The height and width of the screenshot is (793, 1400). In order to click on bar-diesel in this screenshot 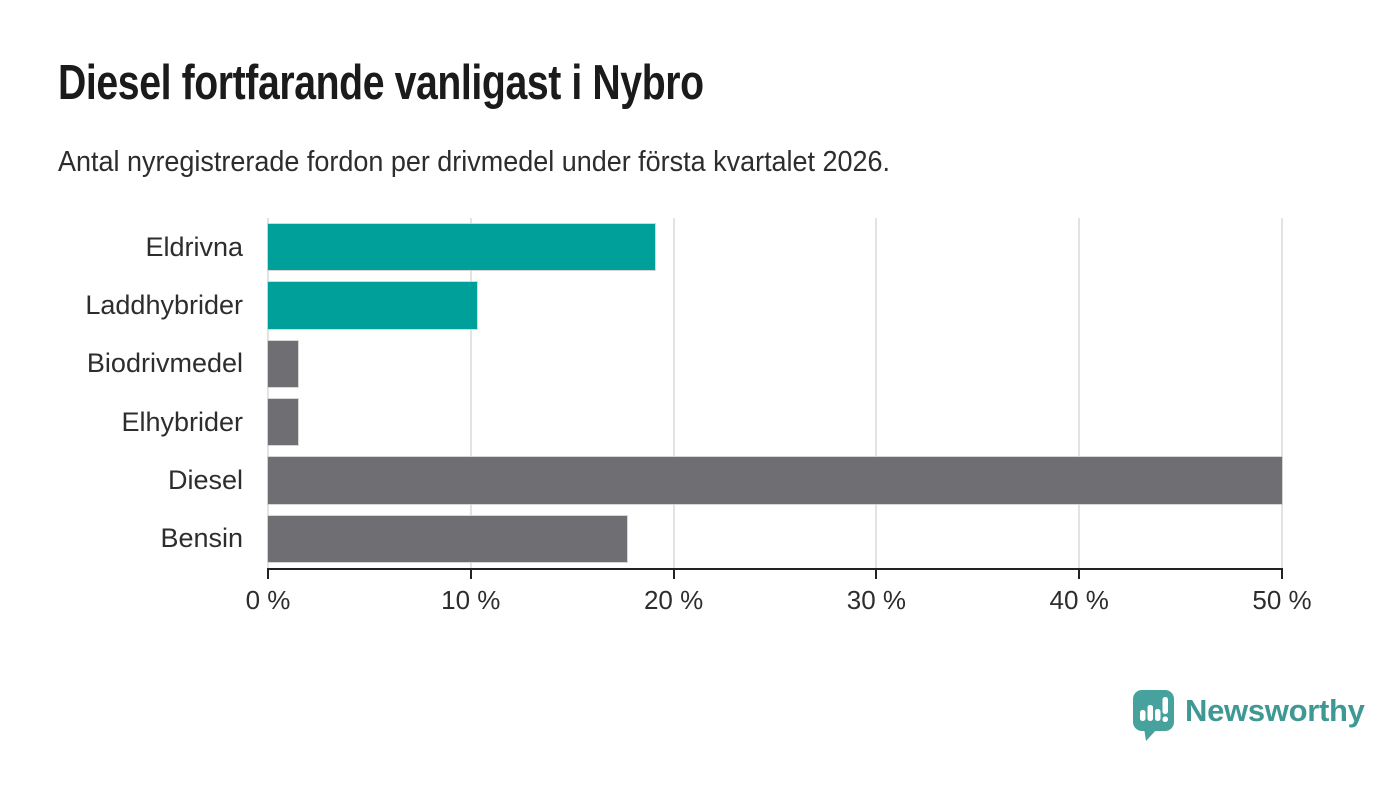, I will do `click(775, 480)`.